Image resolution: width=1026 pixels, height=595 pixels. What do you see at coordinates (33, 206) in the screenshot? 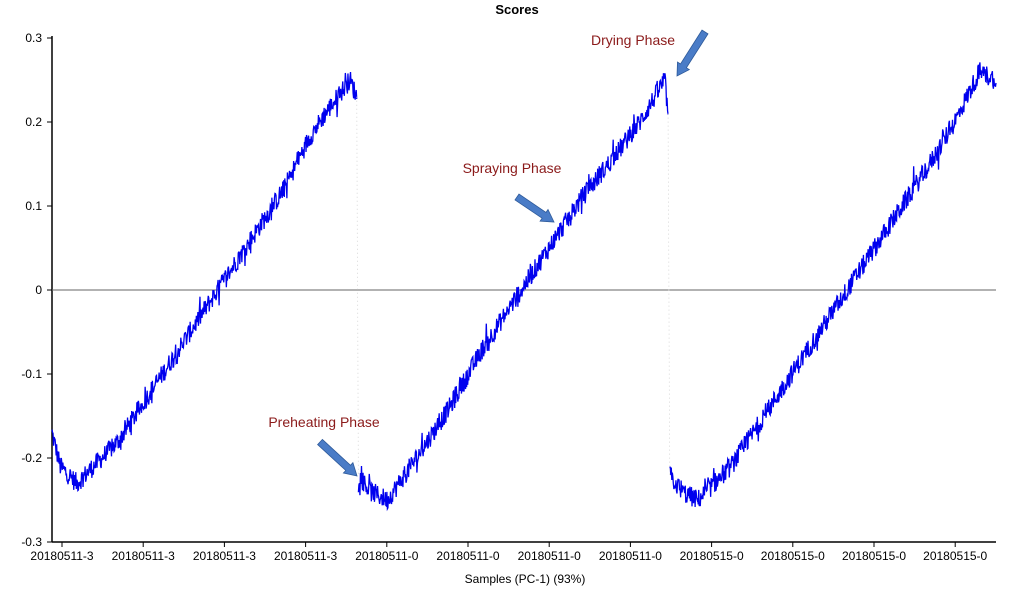
I see `y-tick-label: 0.1` at bounding box center [33, 206].